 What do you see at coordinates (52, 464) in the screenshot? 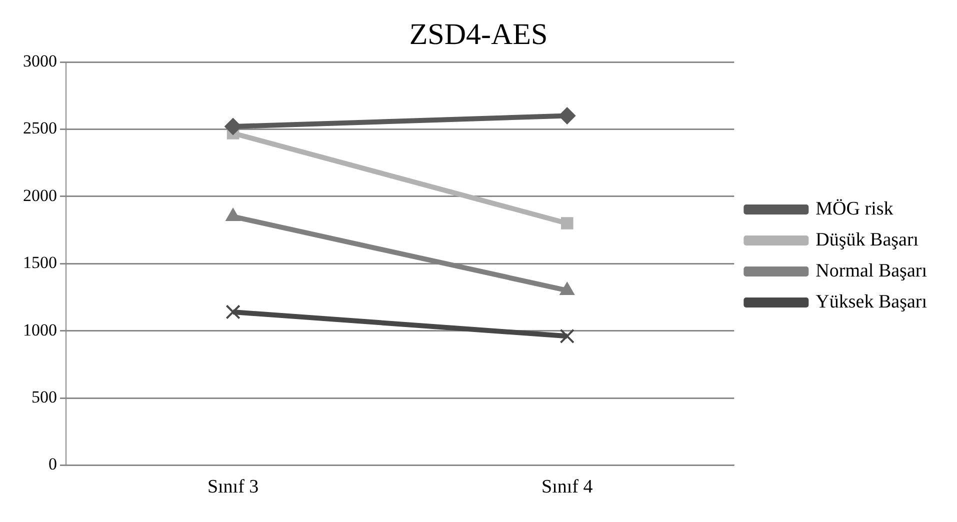
I see `y-tick-label: 0` at bounding box center [52, 464].